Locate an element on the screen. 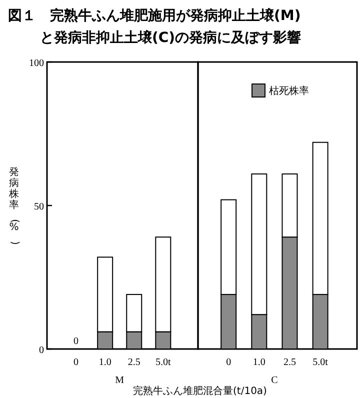  y-tick-label: 50 is located at coordinates (39, 207).